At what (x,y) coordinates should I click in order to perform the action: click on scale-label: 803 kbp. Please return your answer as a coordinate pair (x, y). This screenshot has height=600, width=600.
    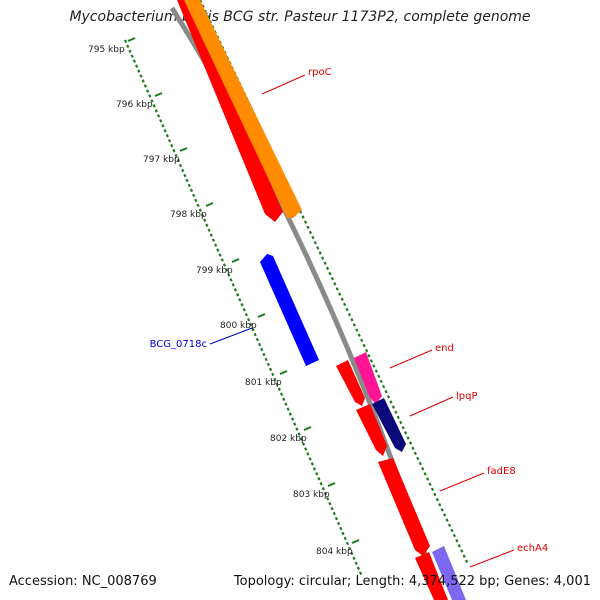
    Looking at the image, I should click on (311, 495).